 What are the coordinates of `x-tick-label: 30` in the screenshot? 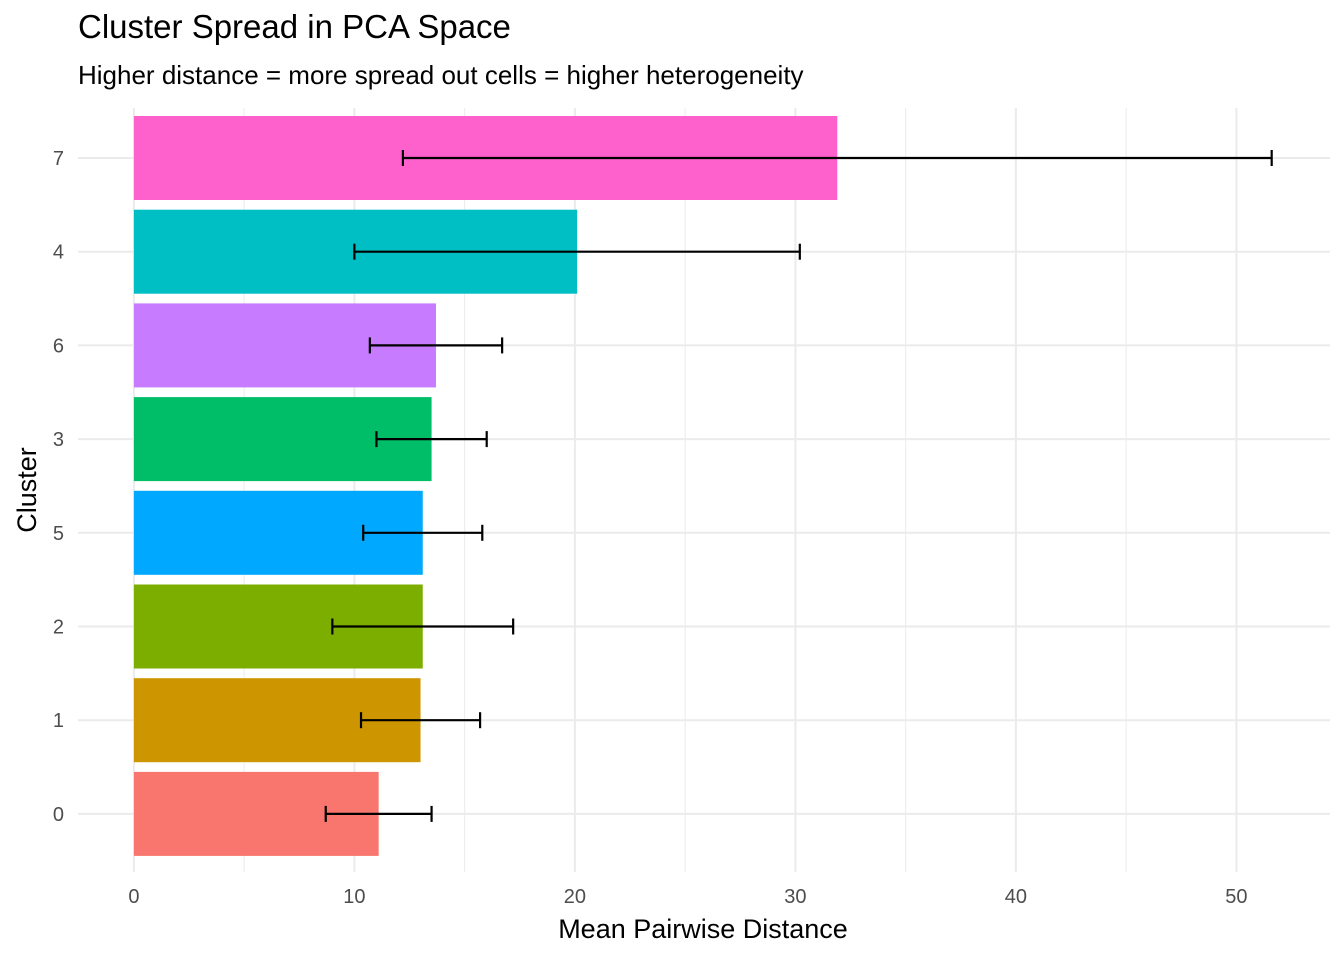 It's located at (795, 897).